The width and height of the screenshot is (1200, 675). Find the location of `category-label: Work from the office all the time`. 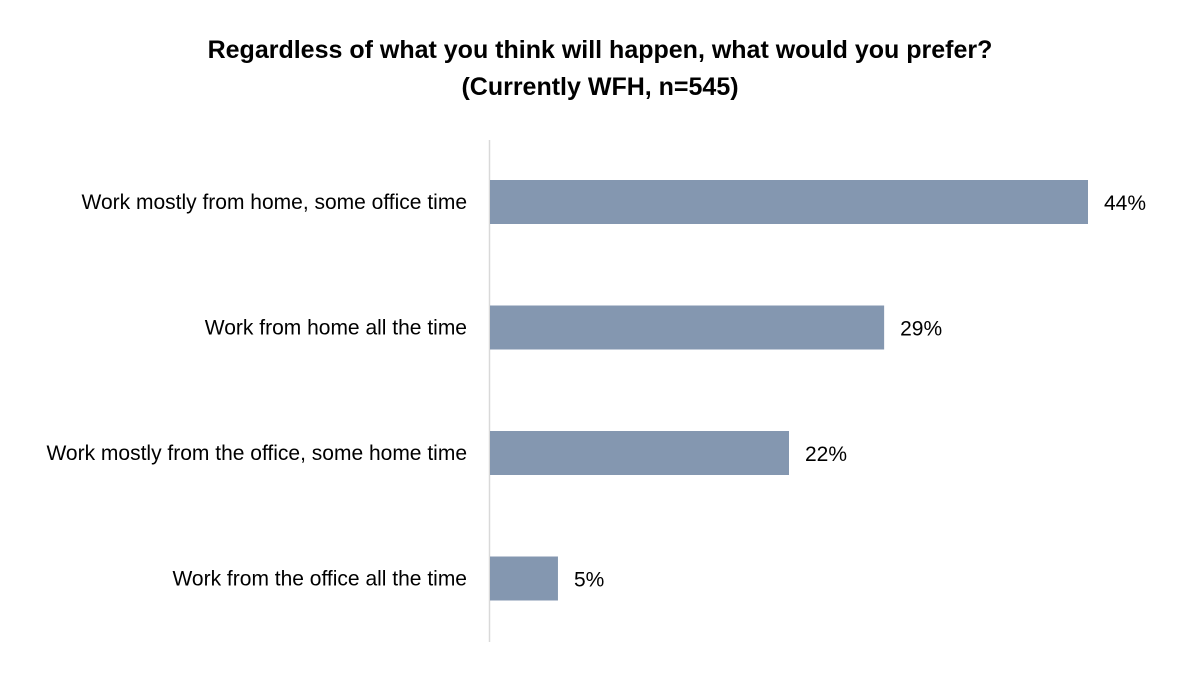

category-label: Work from the office all the time is located at coordinates (319, 579).